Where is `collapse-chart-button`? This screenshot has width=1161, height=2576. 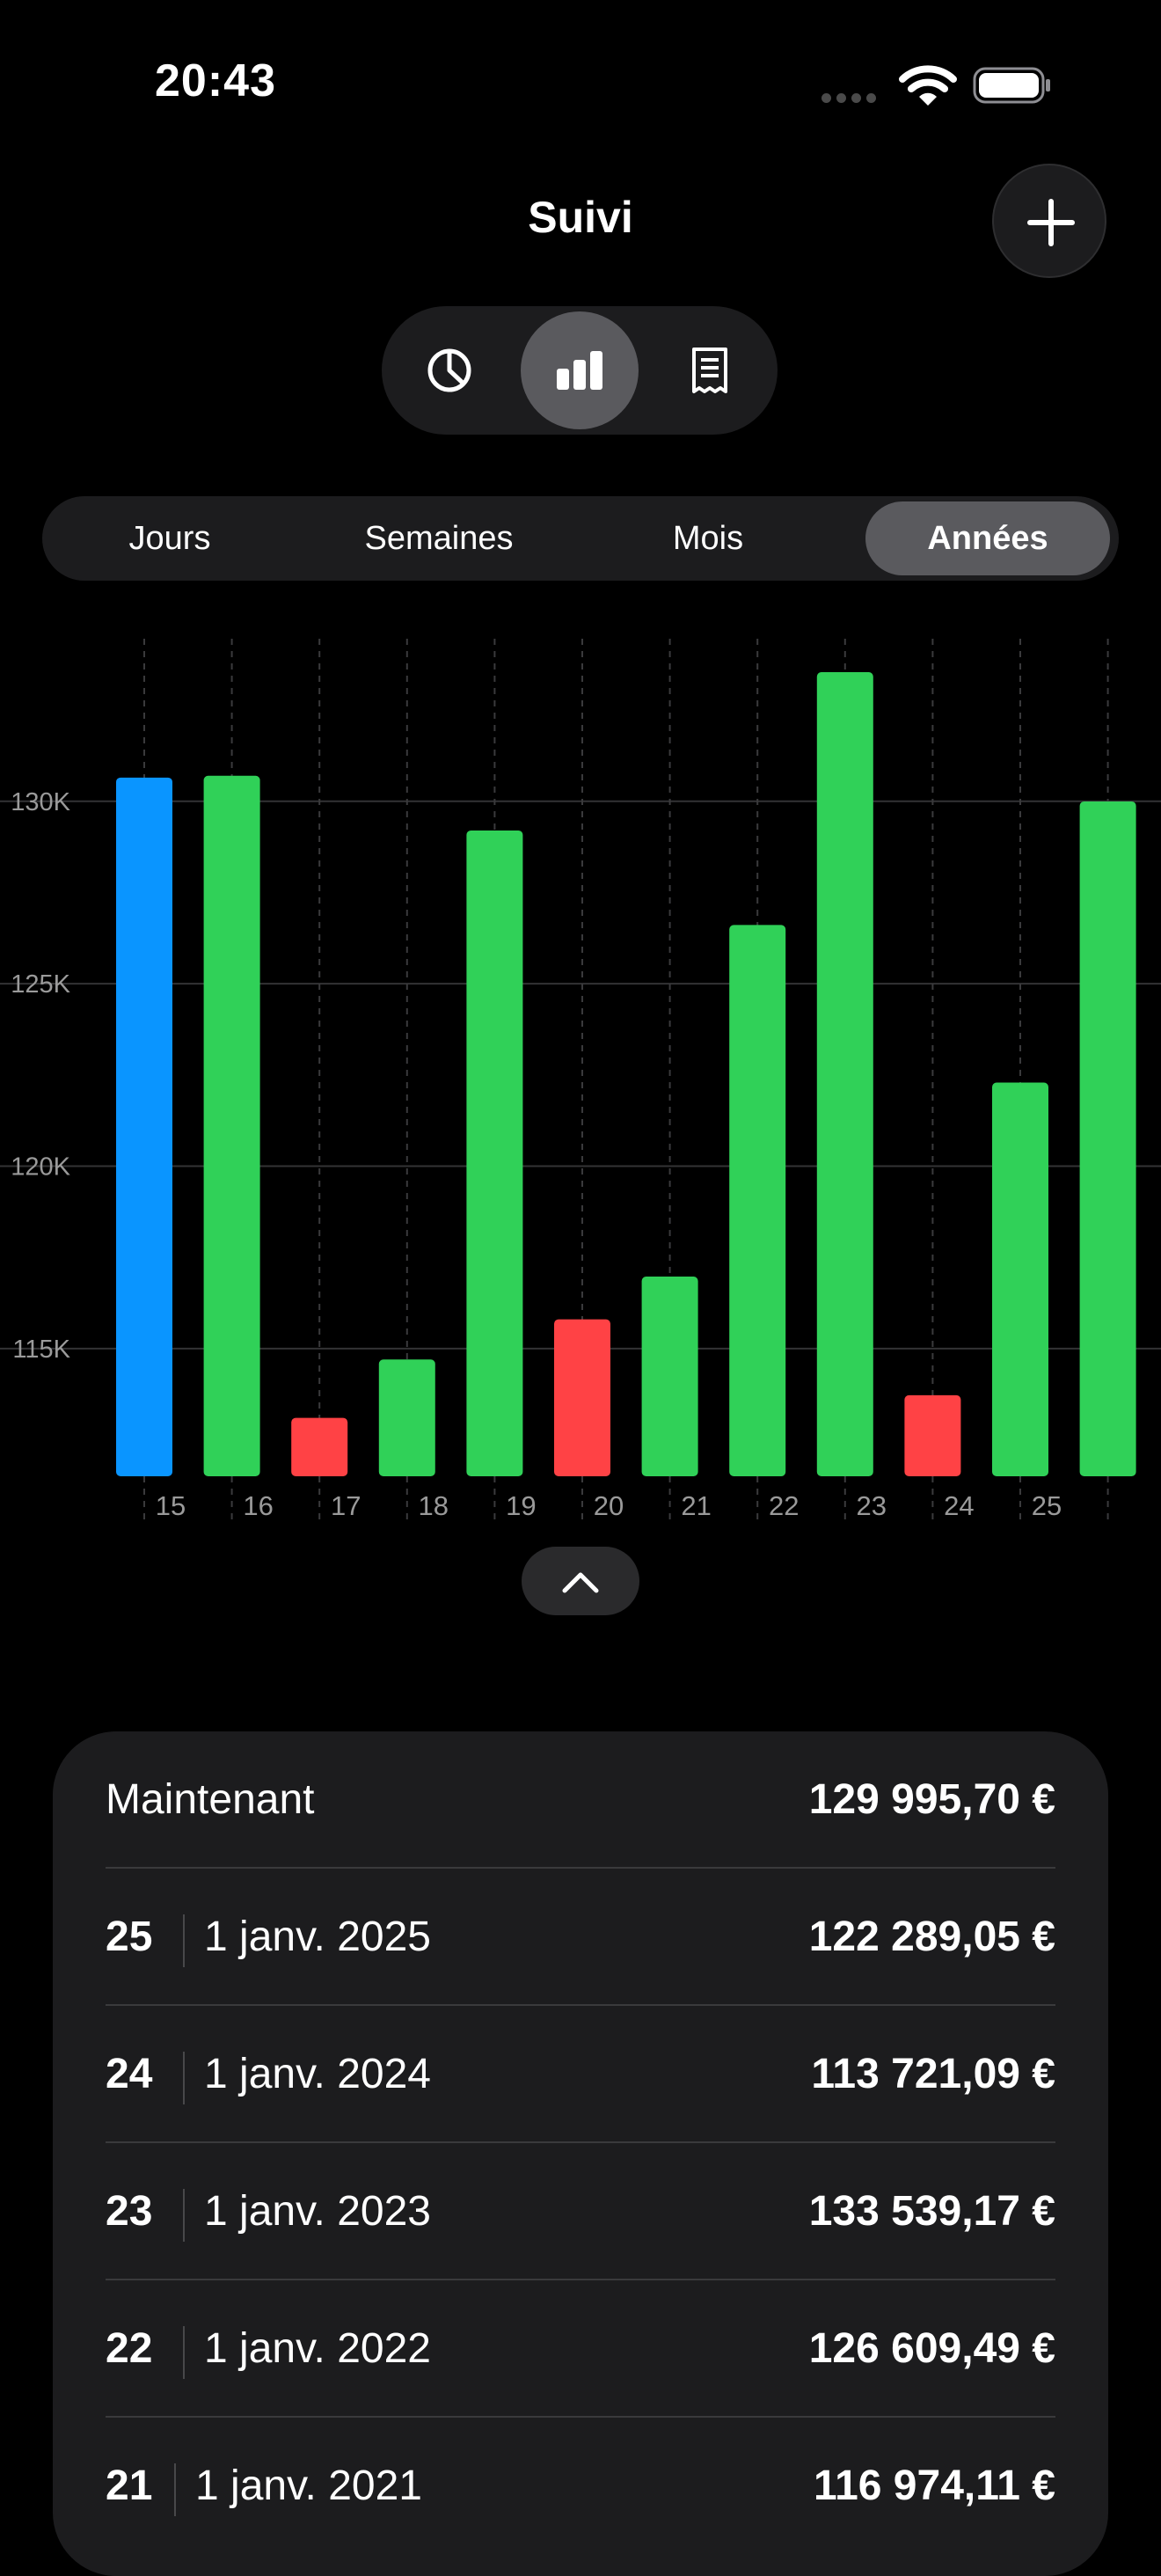
collapse-chart-button is located at coordinates (580, 1581).